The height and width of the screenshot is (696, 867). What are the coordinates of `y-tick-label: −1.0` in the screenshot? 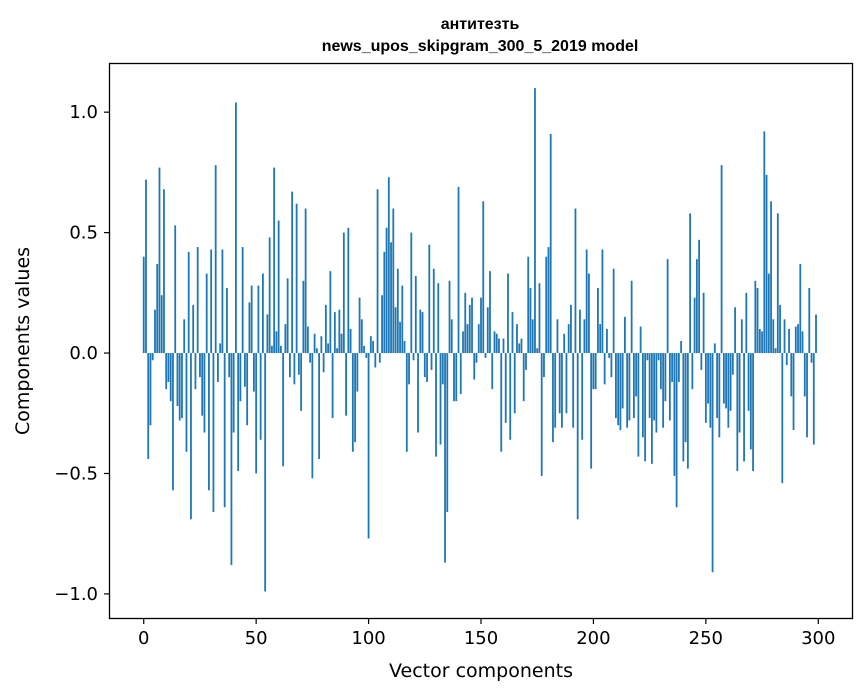 It's located at (76, 594).